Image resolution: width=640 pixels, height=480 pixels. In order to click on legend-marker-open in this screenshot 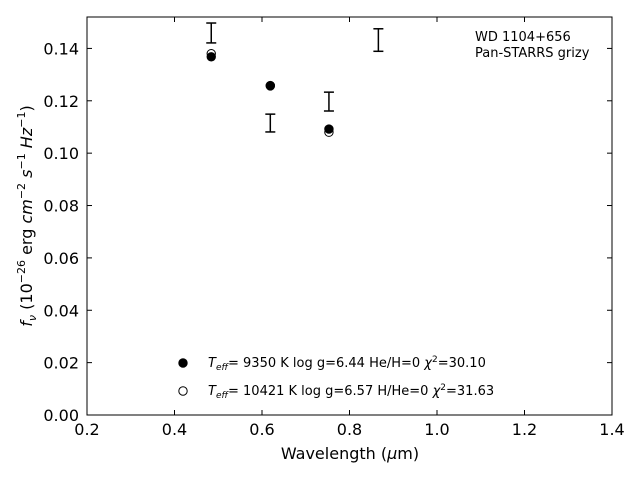, I will do `click(183, 391)`.